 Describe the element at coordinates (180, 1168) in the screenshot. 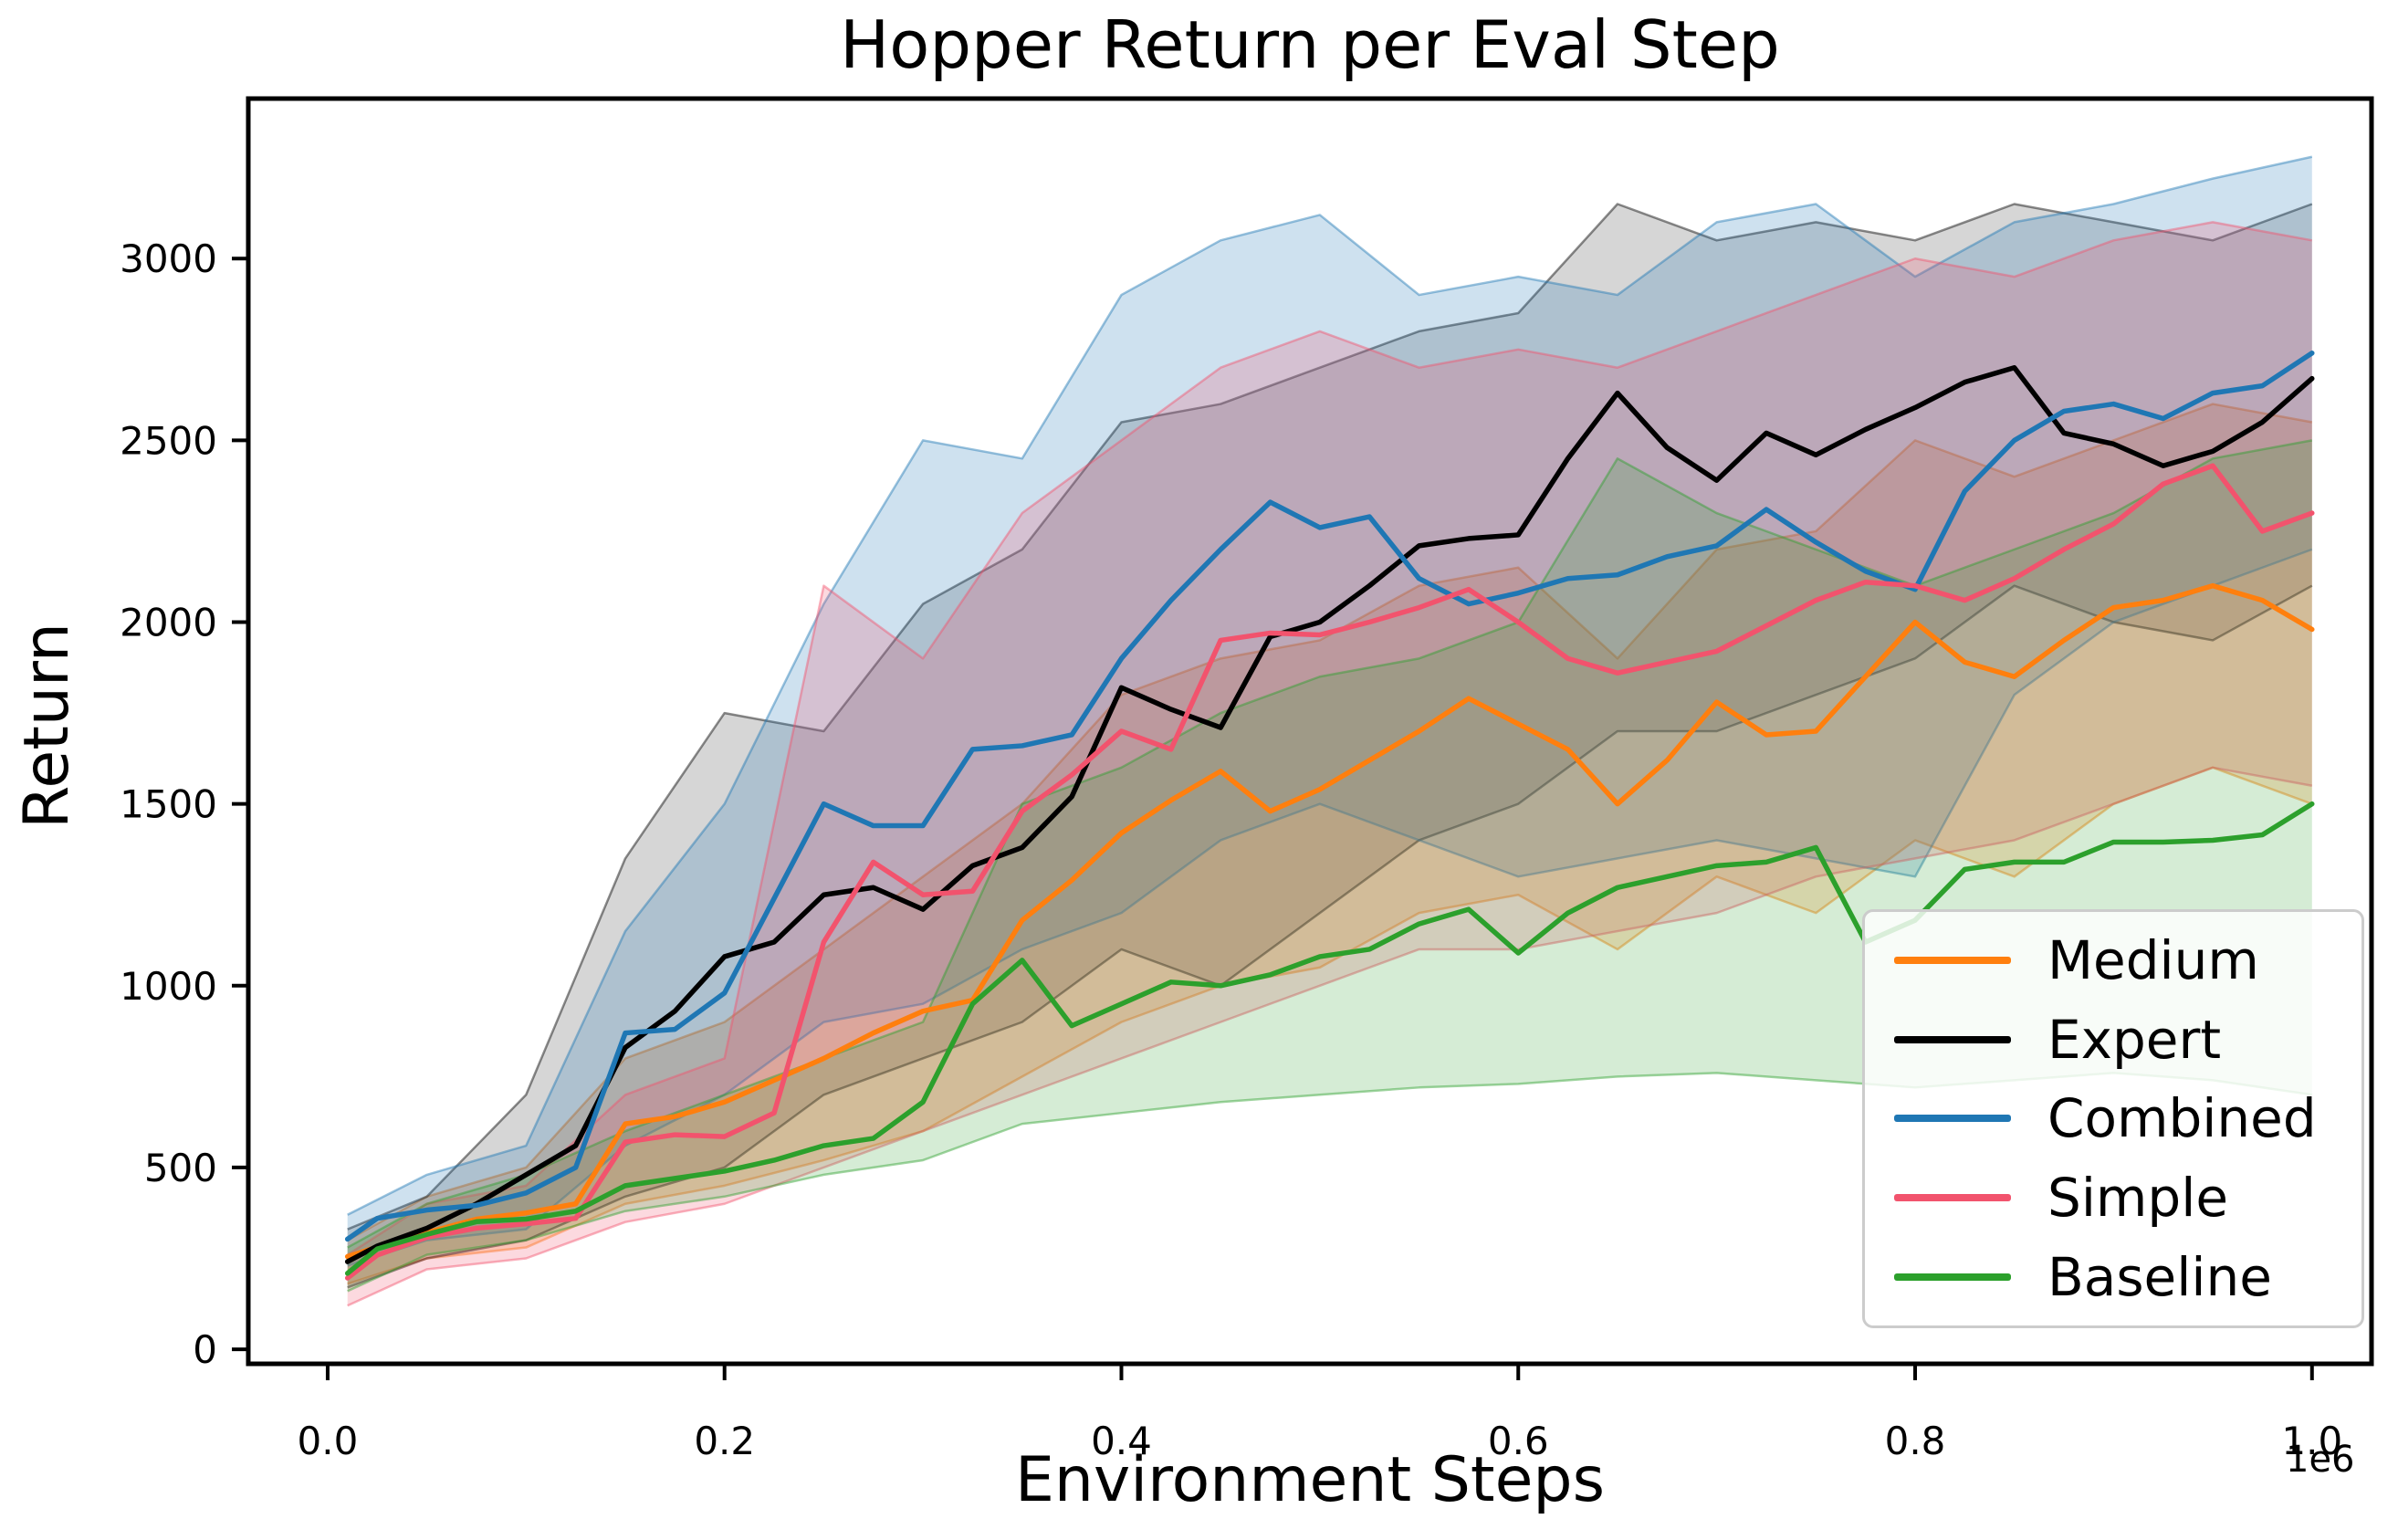

I see `y-tick-label-500: 500` at that location.